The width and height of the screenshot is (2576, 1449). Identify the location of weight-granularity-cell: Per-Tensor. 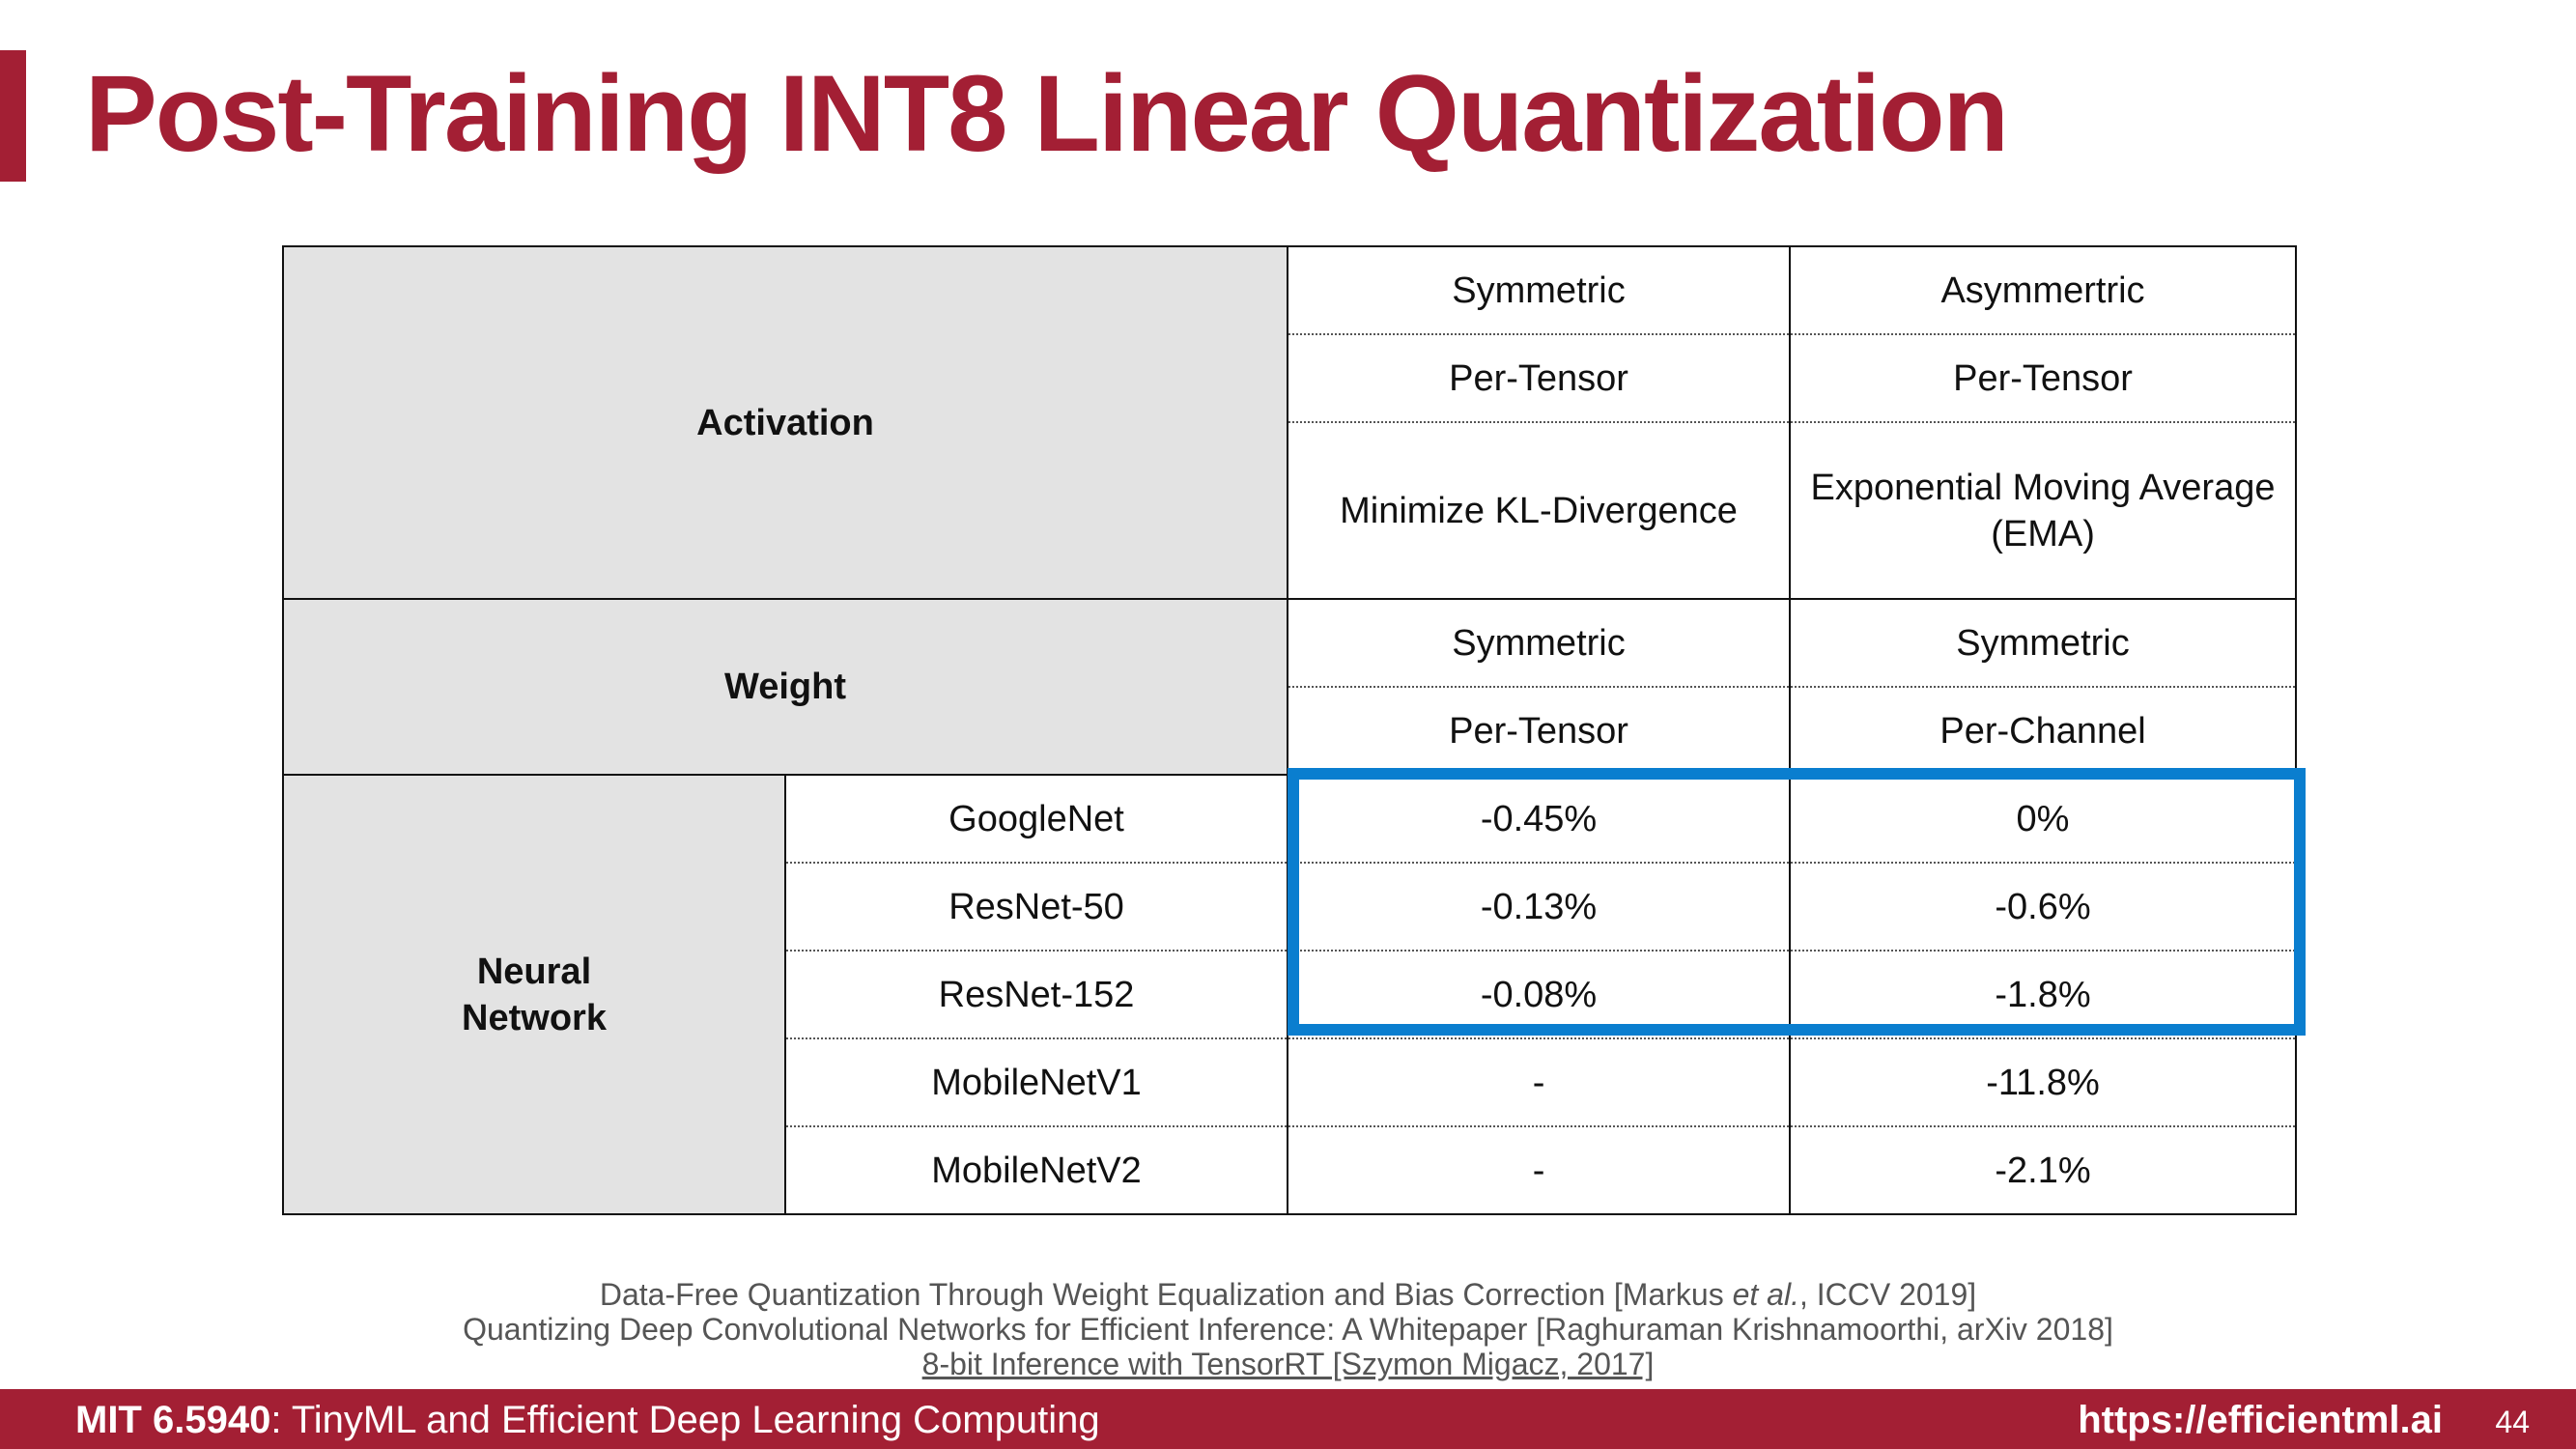
(1539, 731).